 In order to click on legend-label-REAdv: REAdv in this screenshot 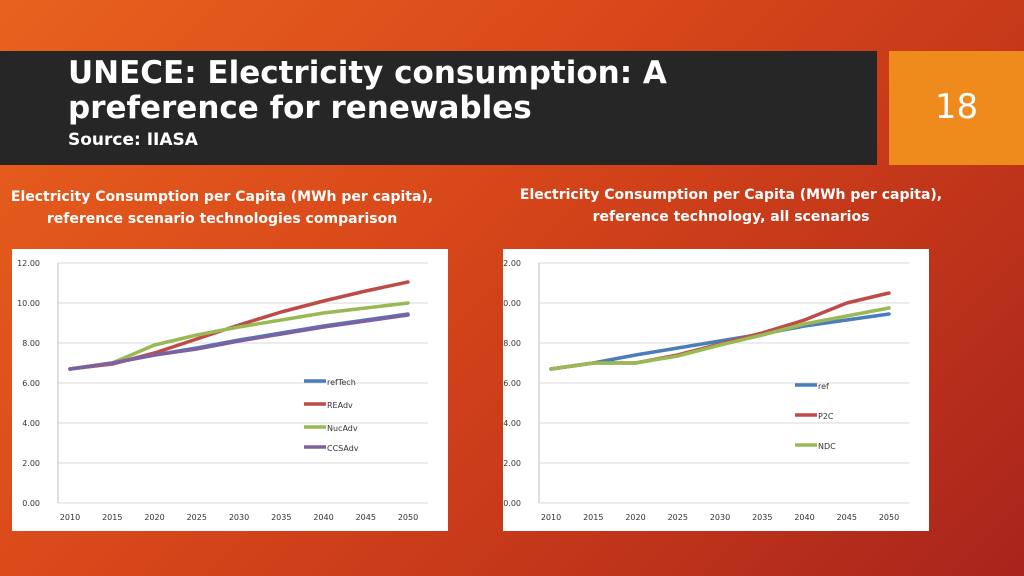, I will do `click(340, 405)`.